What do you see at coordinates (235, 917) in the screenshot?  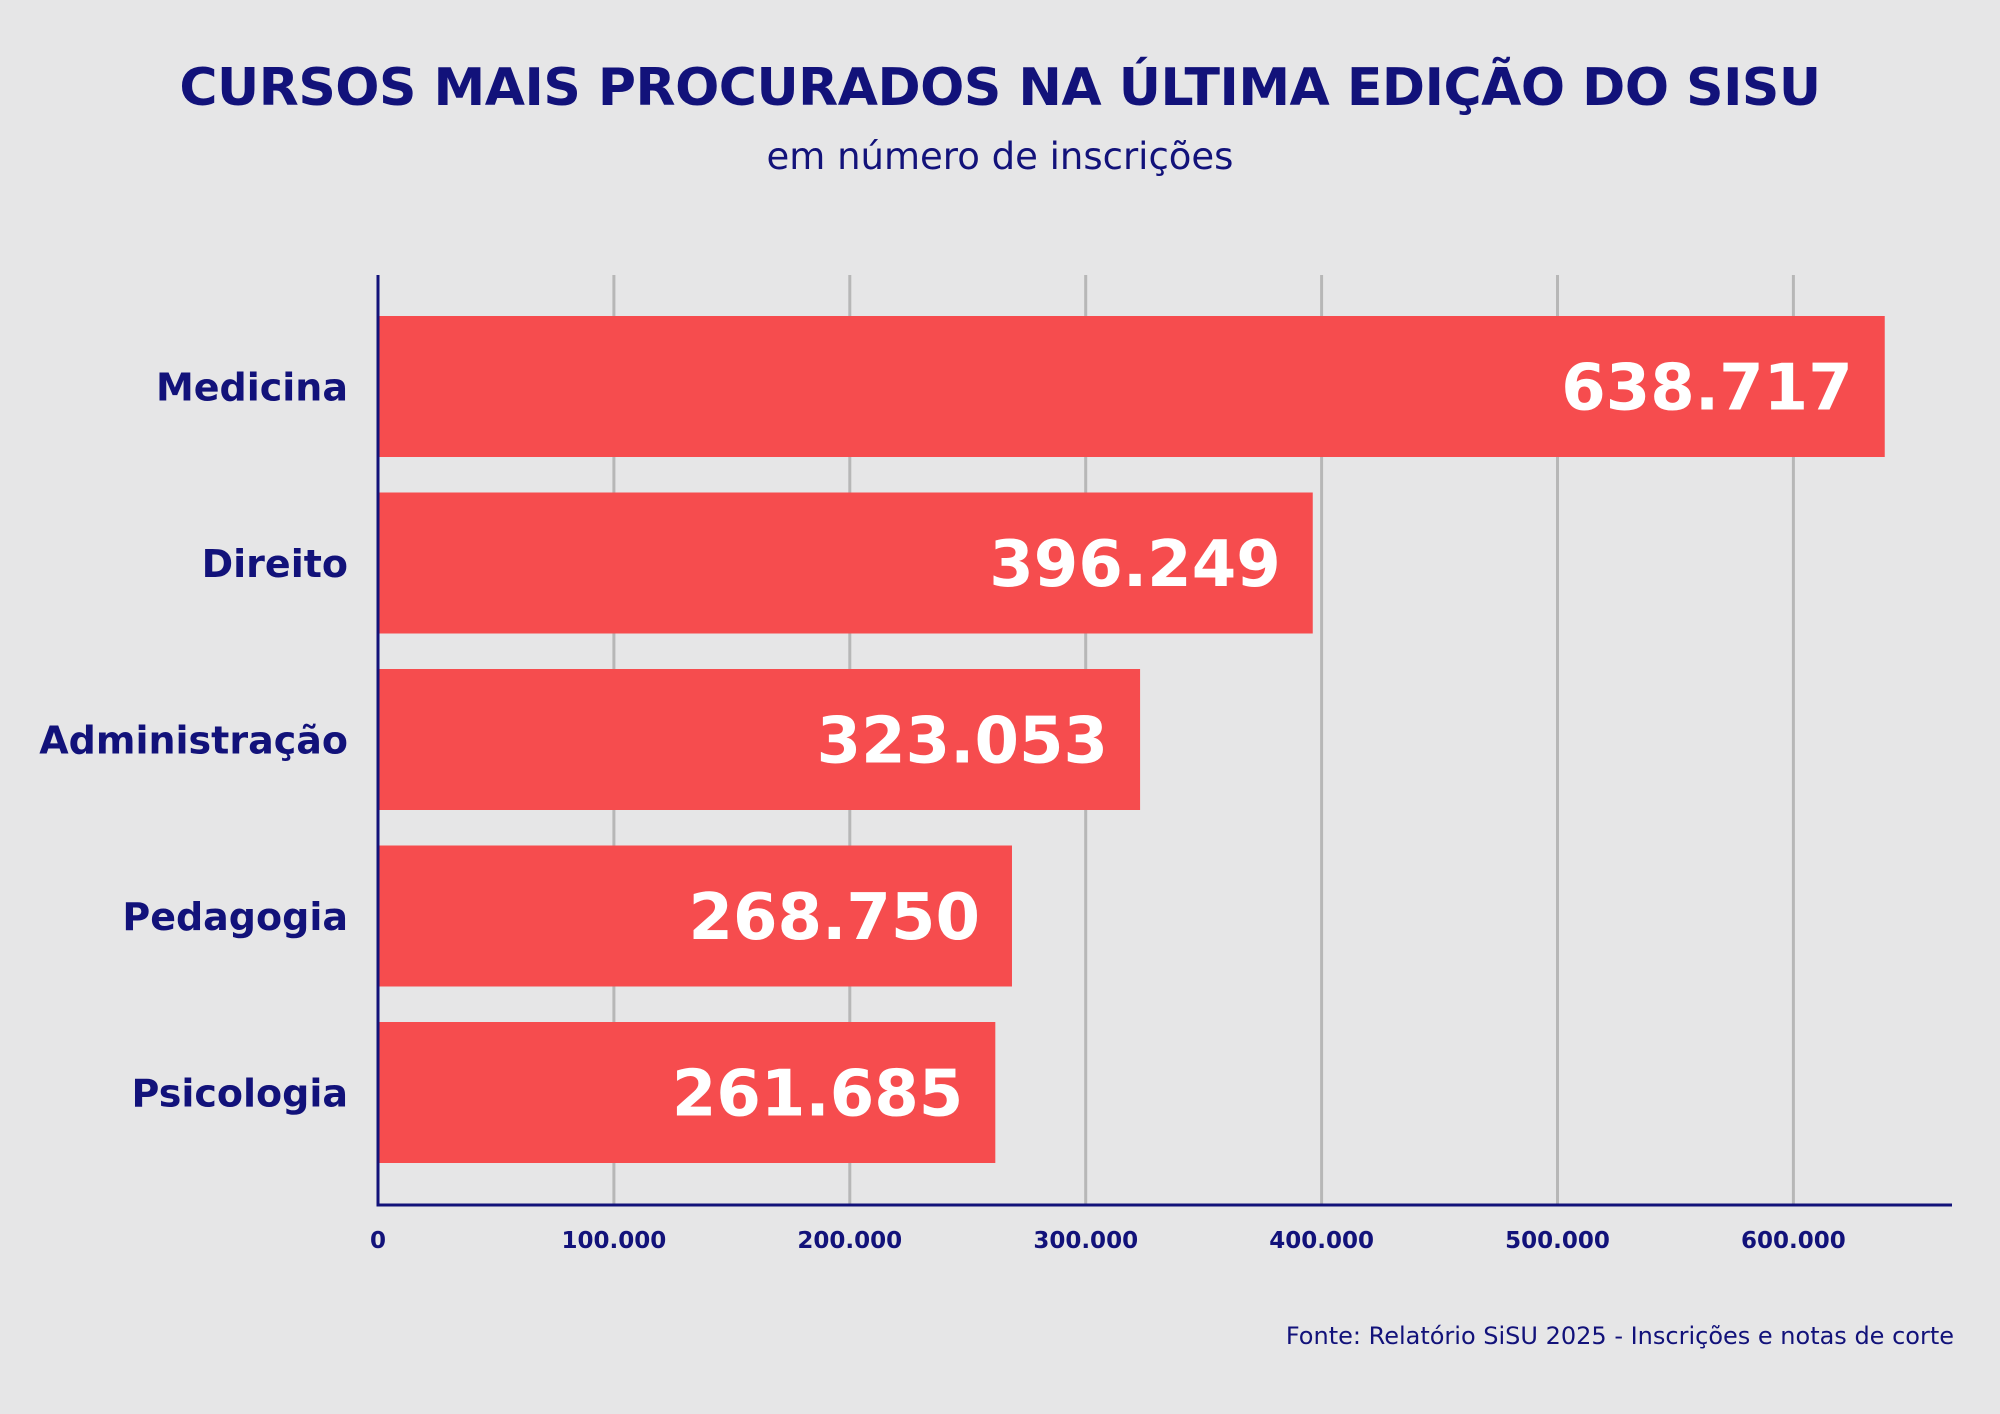 I see `category-label: Pedagogia` at bounding box center [235, 917].